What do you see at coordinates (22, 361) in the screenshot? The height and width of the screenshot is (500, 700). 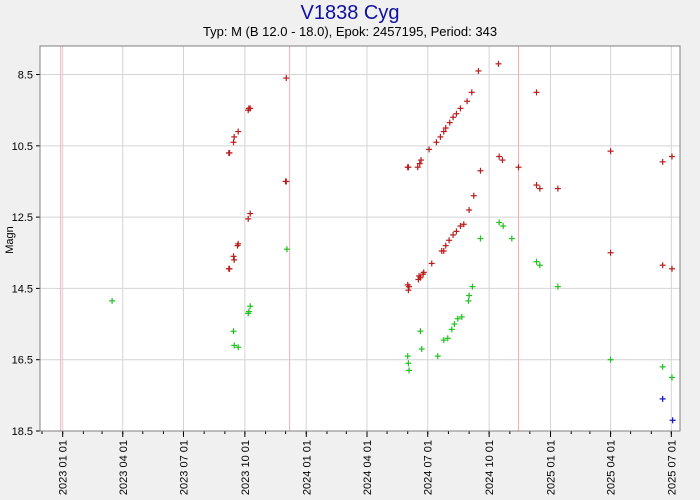 I see `y-tick-label: 16.5` at bounding box center [22, 361].